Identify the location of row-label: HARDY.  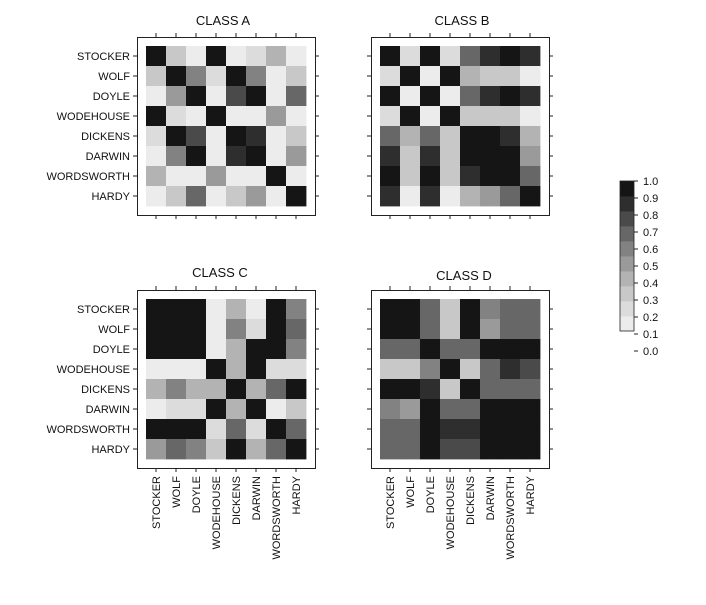
(110, 450).